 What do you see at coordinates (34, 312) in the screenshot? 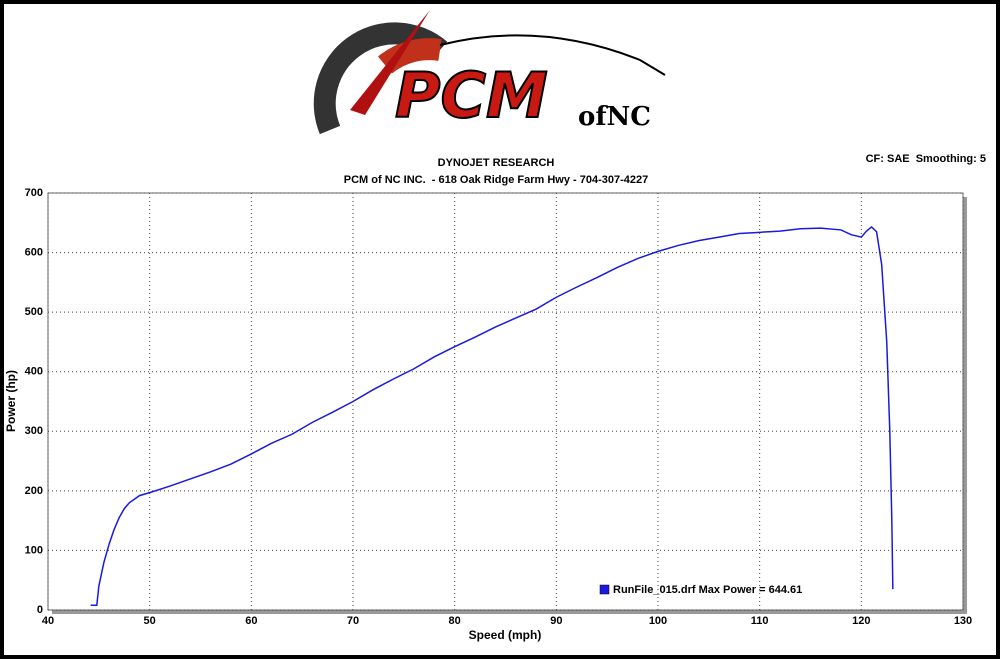
I see `y-tick-label: 500` at bounding box center [34, 312].